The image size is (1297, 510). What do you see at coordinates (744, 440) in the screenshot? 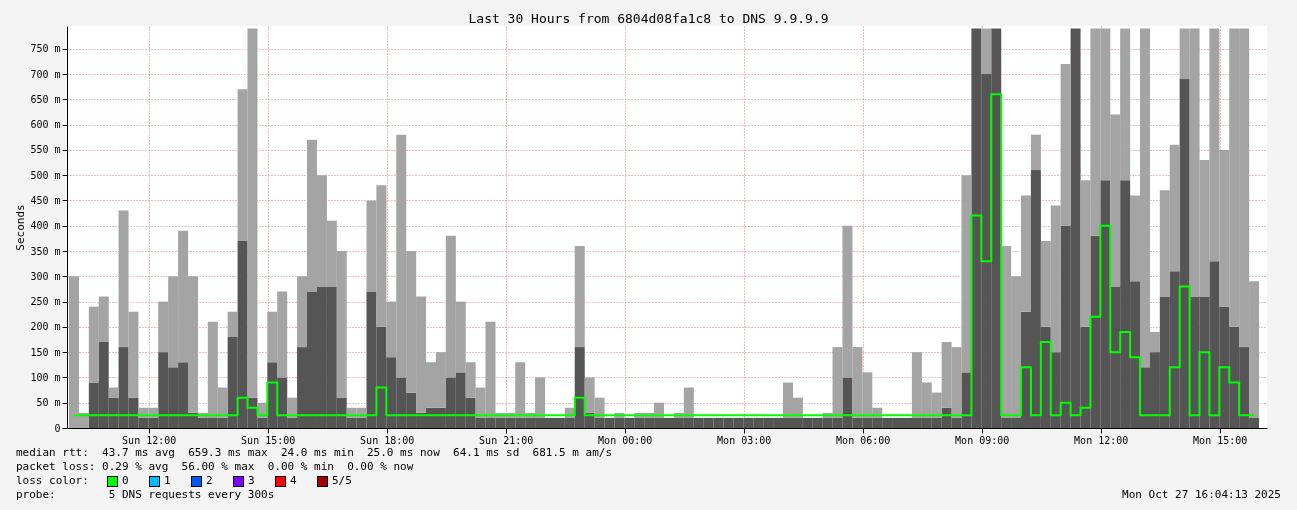
I see `x-tick-label: Mon 03:00` at bounding box center [744, 440].